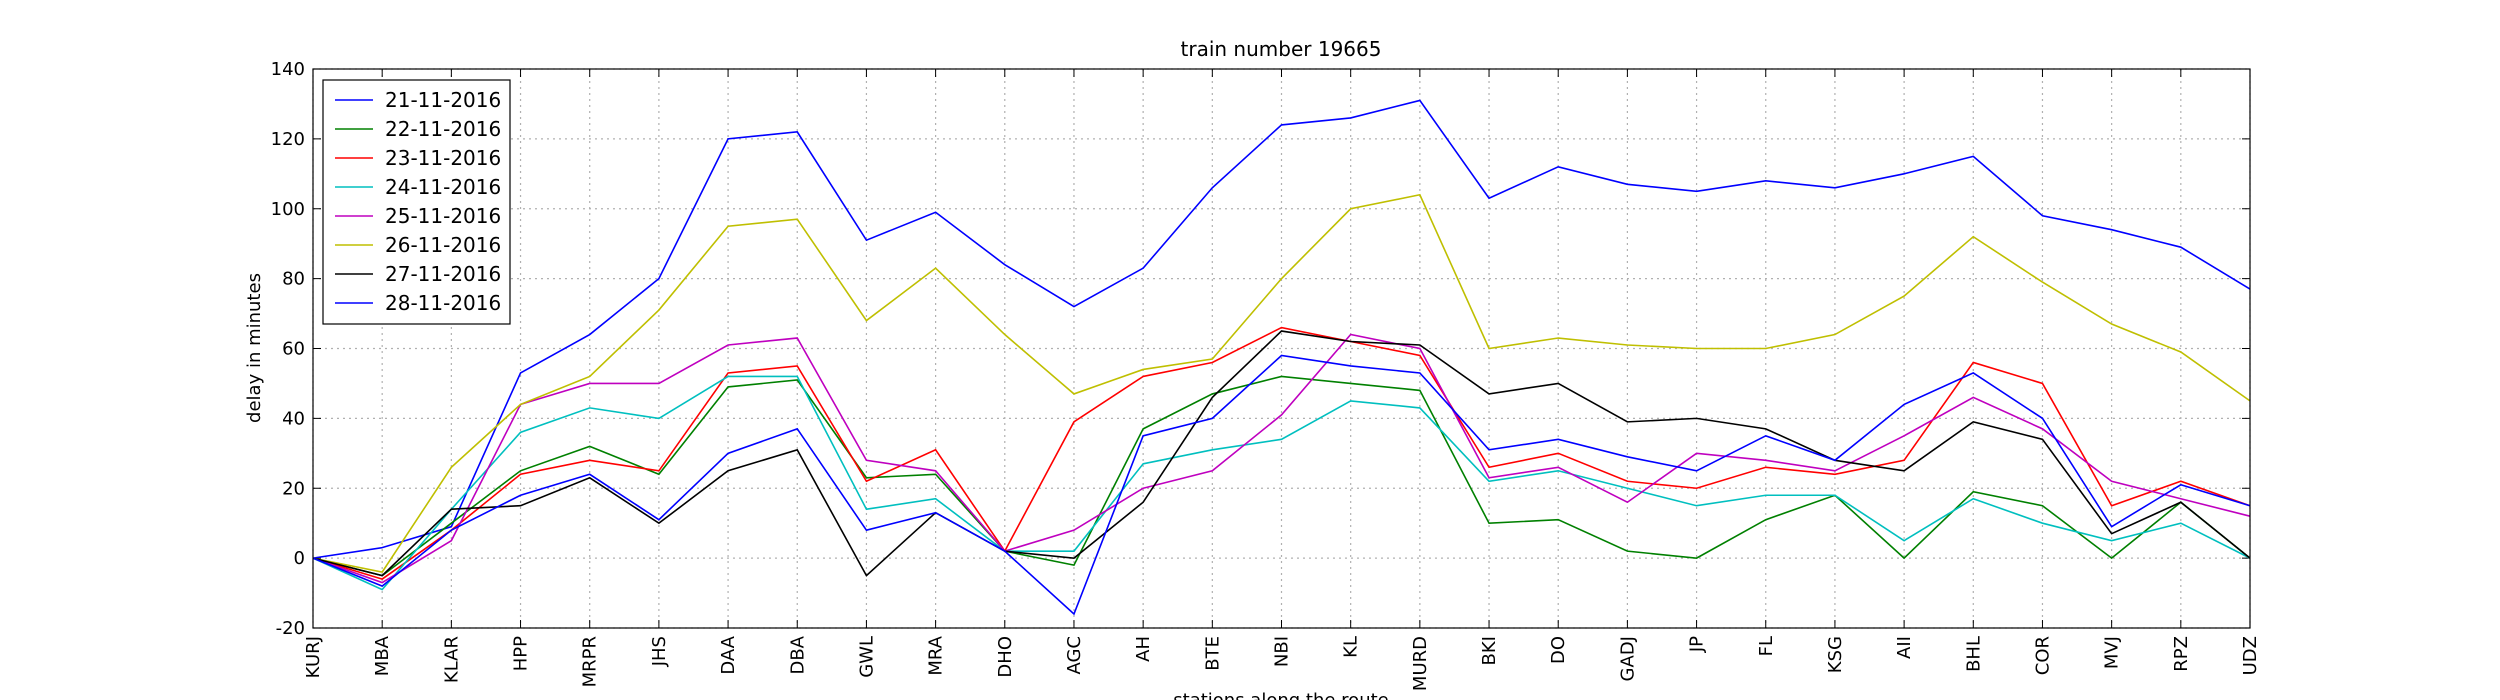 This screenshot has height=700, width=2500. Describe the element at coordinates (797, 654) in the screenshot. I see `x-tick-label: DBA` at that location.